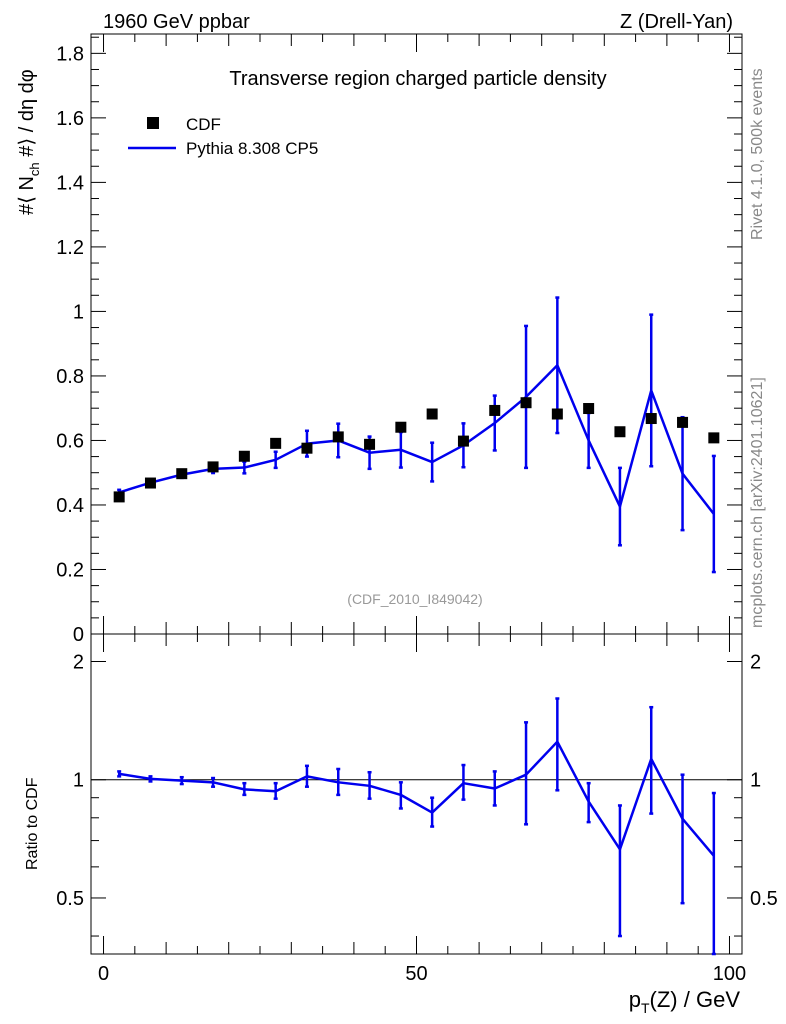  I want to click on header-right: Z (Drell-Yan), so click(676, 22).